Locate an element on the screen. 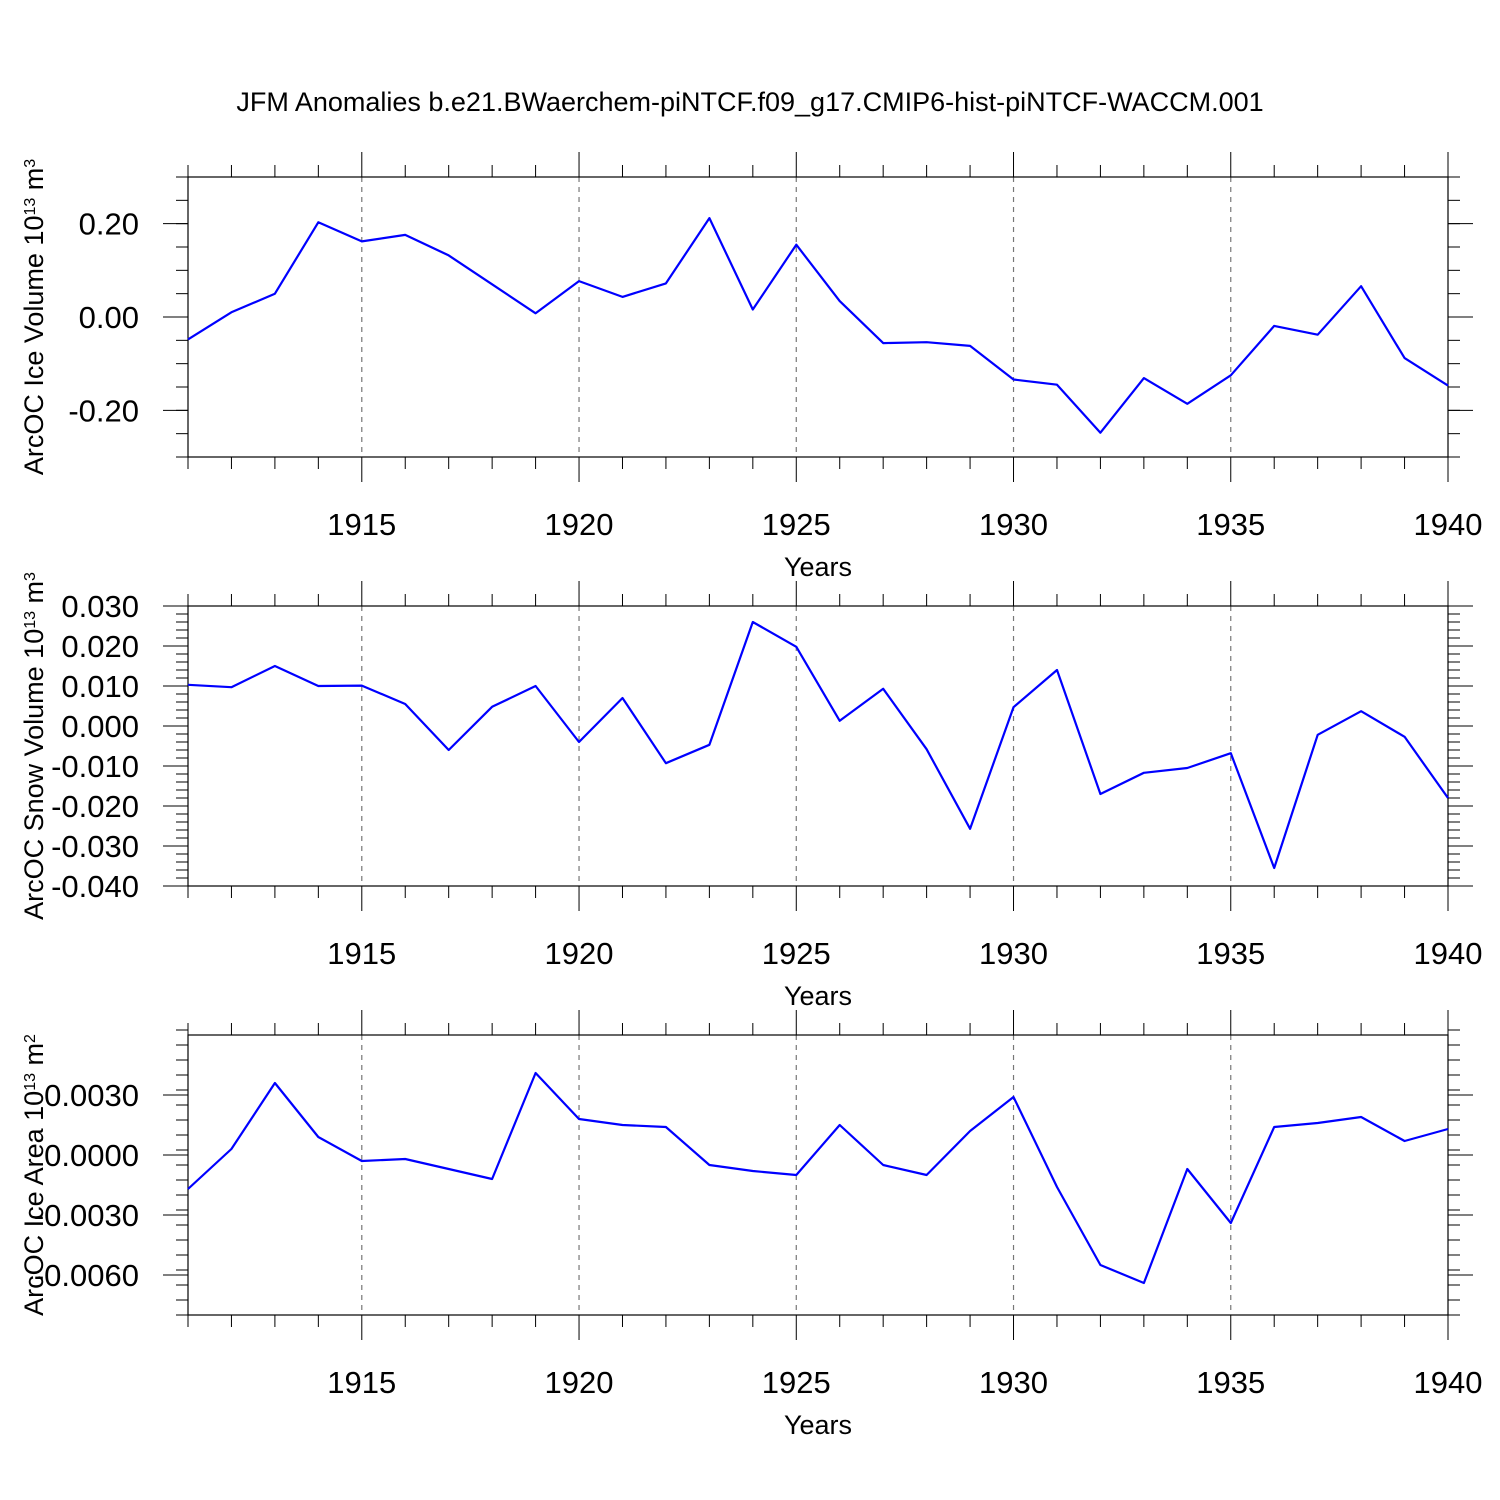 The image size is (1500, 1500). y-tick-label: -0.040 is located at coordinates (95, 886).